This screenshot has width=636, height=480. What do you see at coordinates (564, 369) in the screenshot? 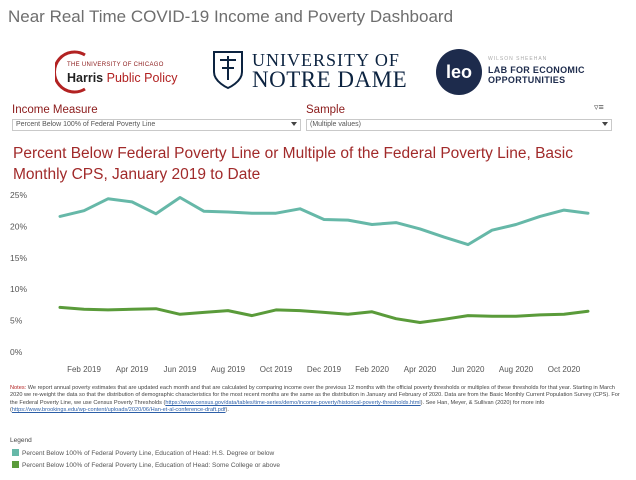
I see `x-tick-label: Oct 2020` at bounding box center [564, 369].